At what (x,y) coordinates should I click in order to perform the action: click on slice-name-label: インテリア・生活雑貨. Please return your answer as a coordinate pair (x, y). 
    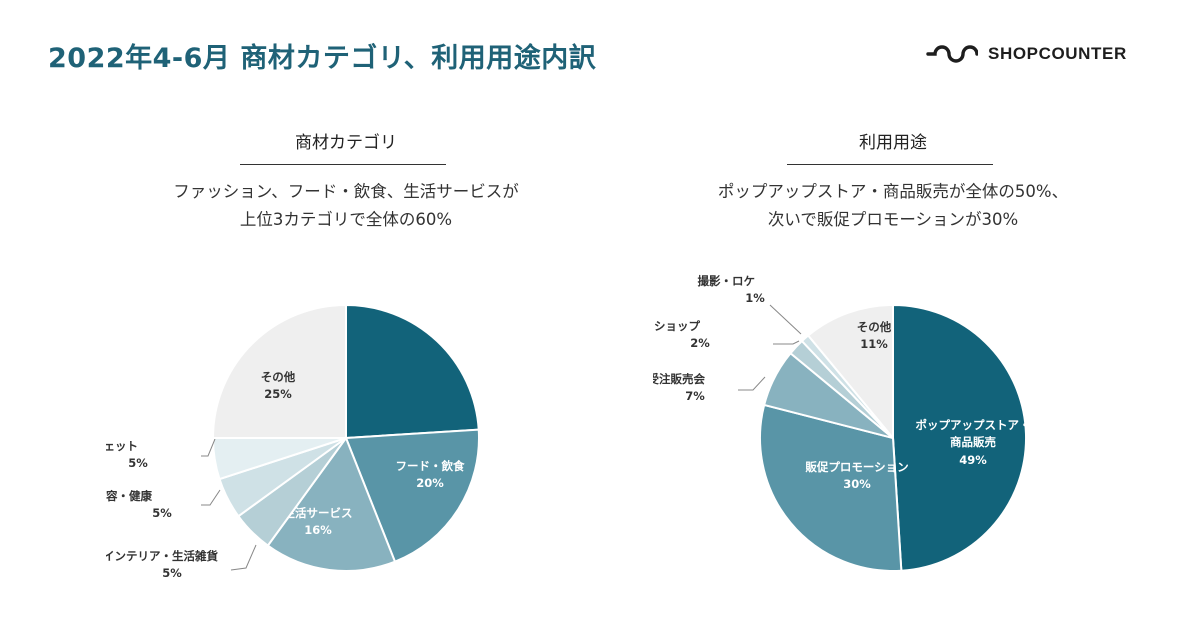
    Looking at the image, I should click on (162, 556).